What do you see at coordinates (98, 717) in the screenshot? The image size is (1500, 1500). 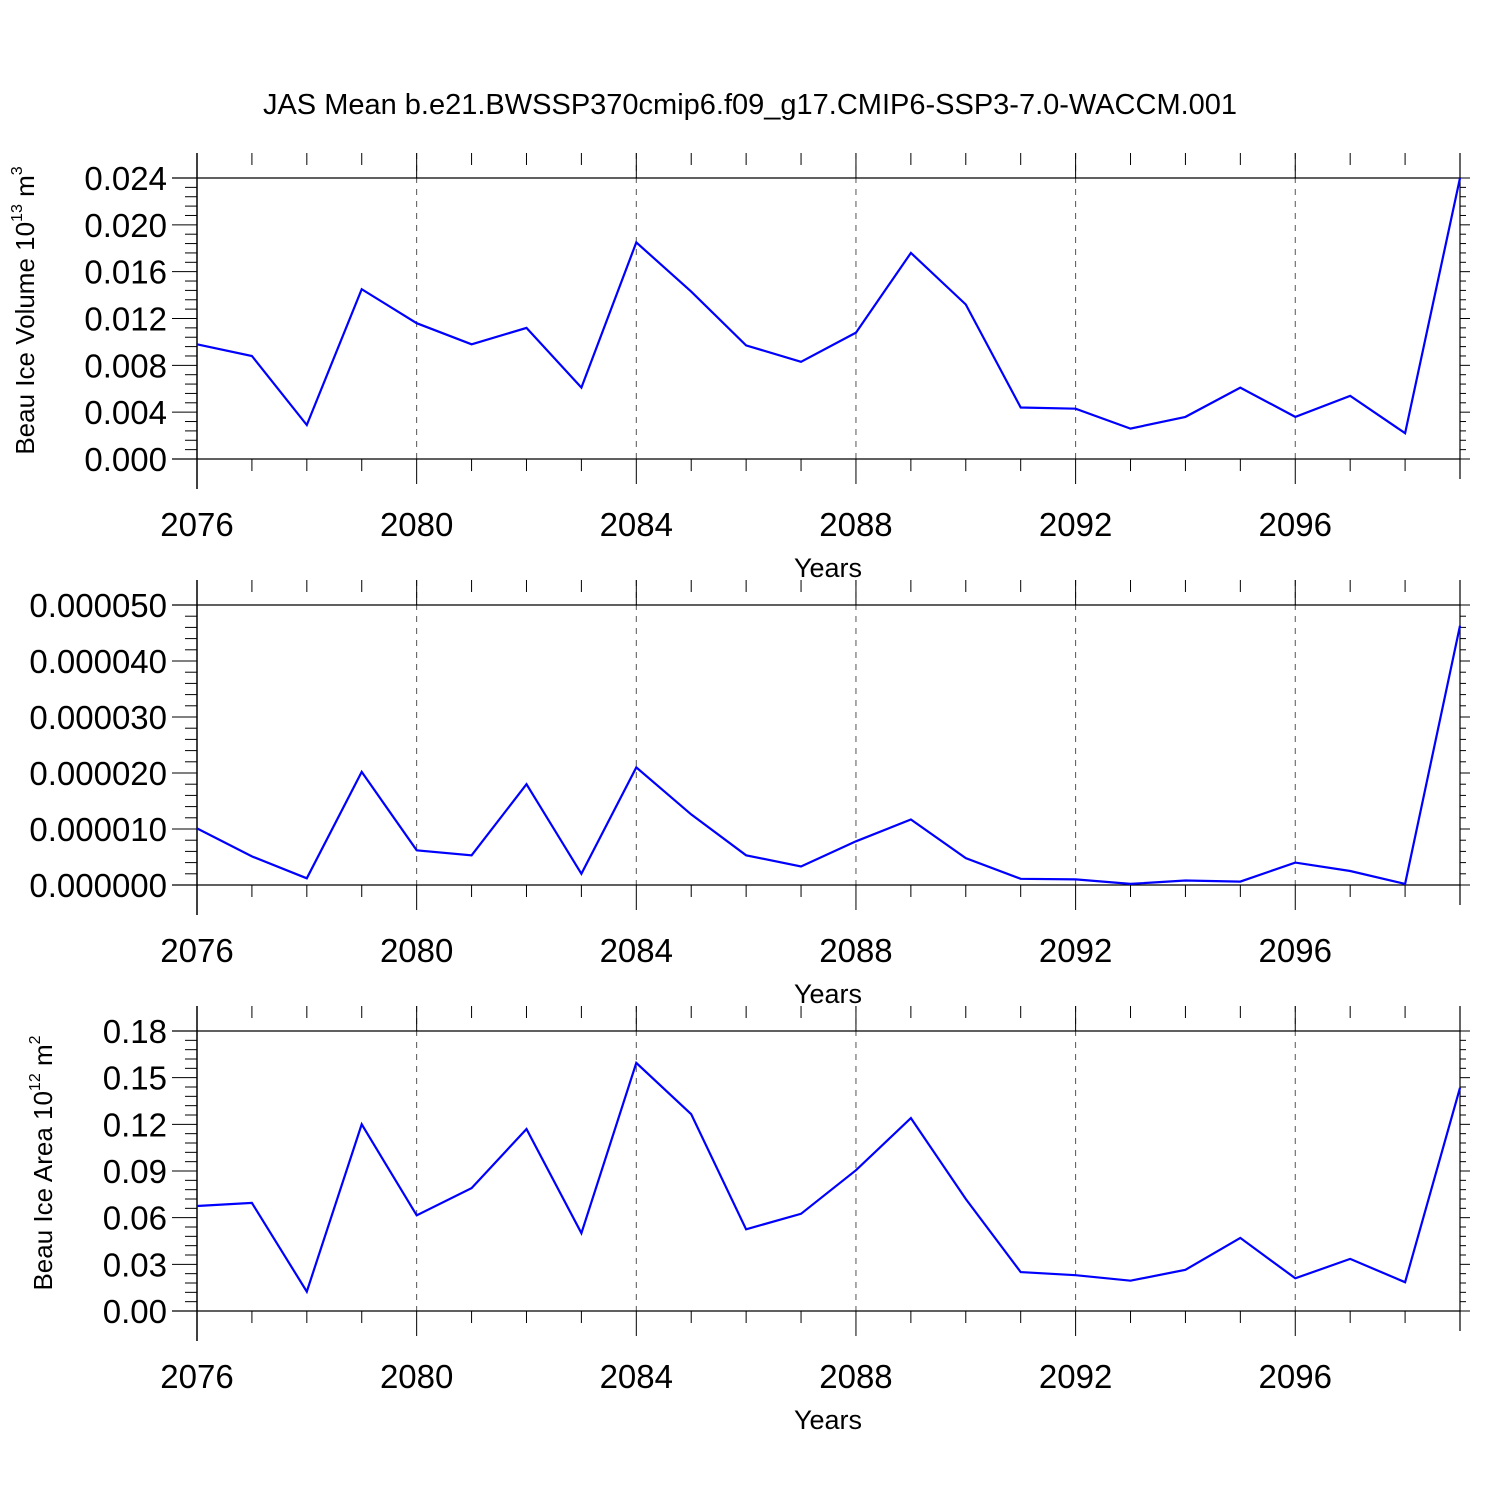 I see `y-tick-label: 0.000030` at bounding box center [98, 717].